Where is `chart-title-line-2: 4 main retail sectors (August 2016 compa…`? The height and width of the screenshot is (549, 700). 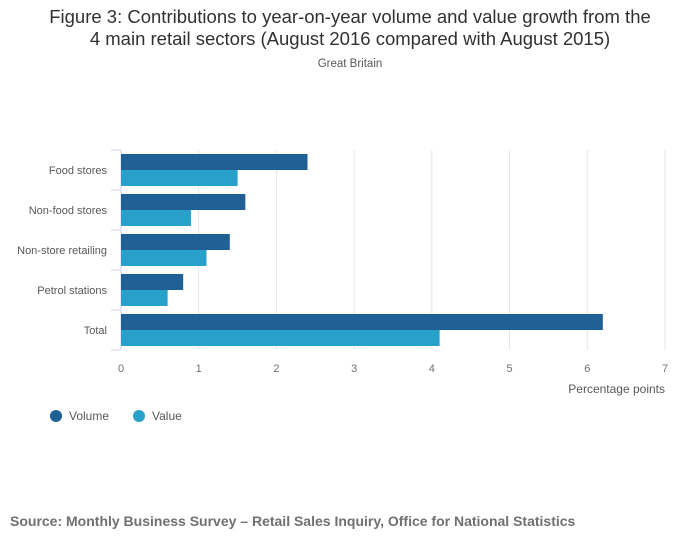
chart-title-line-2: 4 main retail sectors (August 2016 compa… is located at coordinates (350, 38).